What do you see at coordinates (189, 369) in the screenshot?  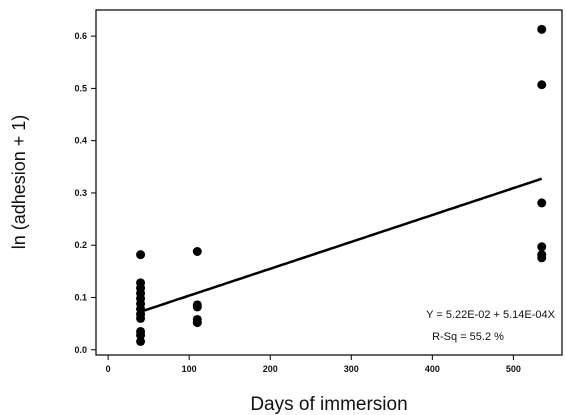 I see `x-tick-label: 100` at bounding box center [189, 369].